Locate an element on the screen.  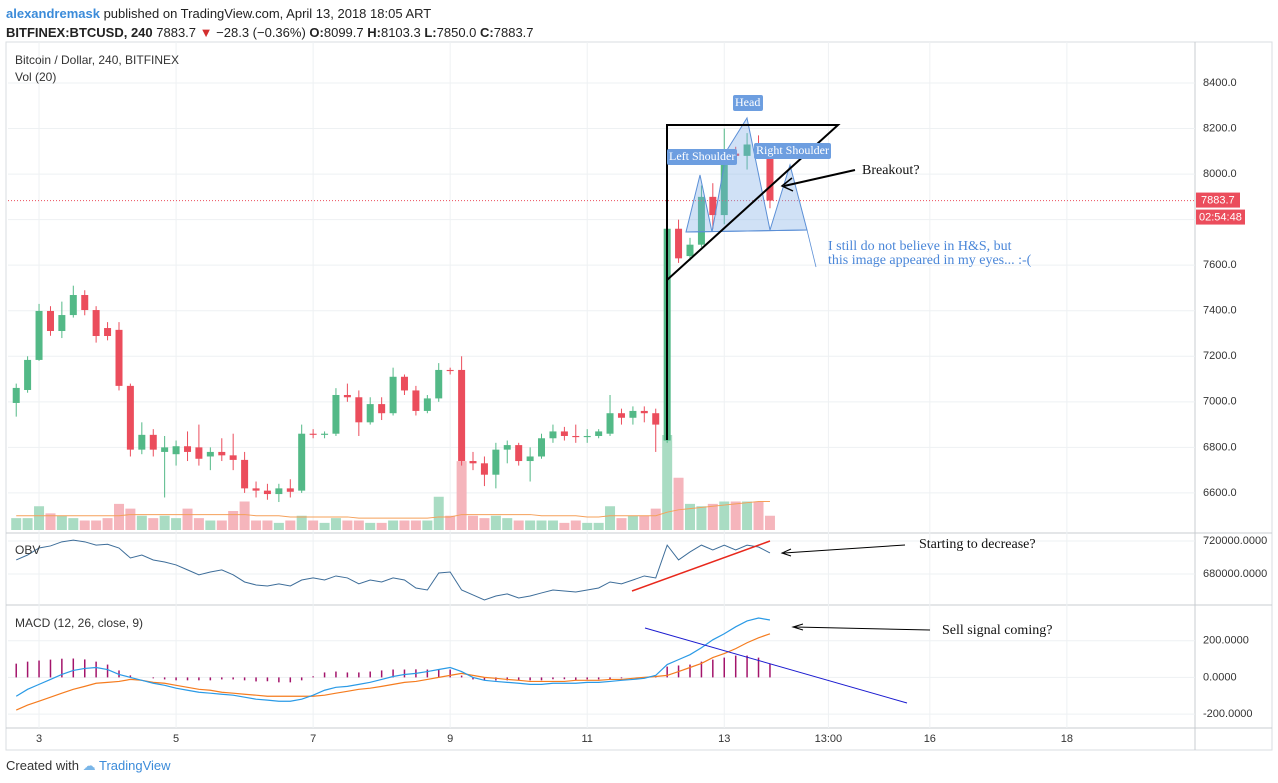
high: 8103.3 is located at coordinates (400, 32).